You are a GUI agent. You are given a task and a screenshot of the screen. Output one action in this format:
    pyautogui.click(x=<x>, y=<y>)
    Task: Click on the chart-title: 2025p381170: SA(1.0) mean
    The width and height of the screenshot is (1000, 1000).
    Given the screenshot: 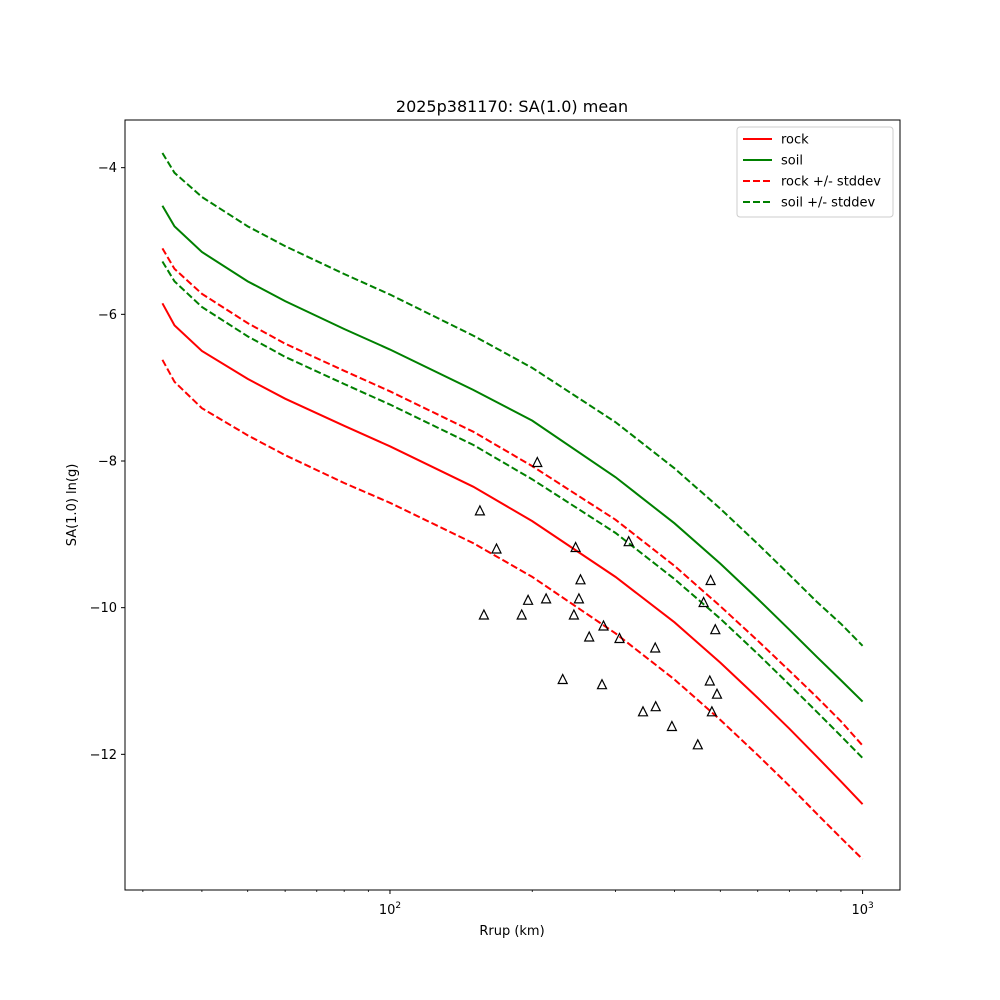 What is the action you would take?
    pyautogui.click(x=512, y=106)
    